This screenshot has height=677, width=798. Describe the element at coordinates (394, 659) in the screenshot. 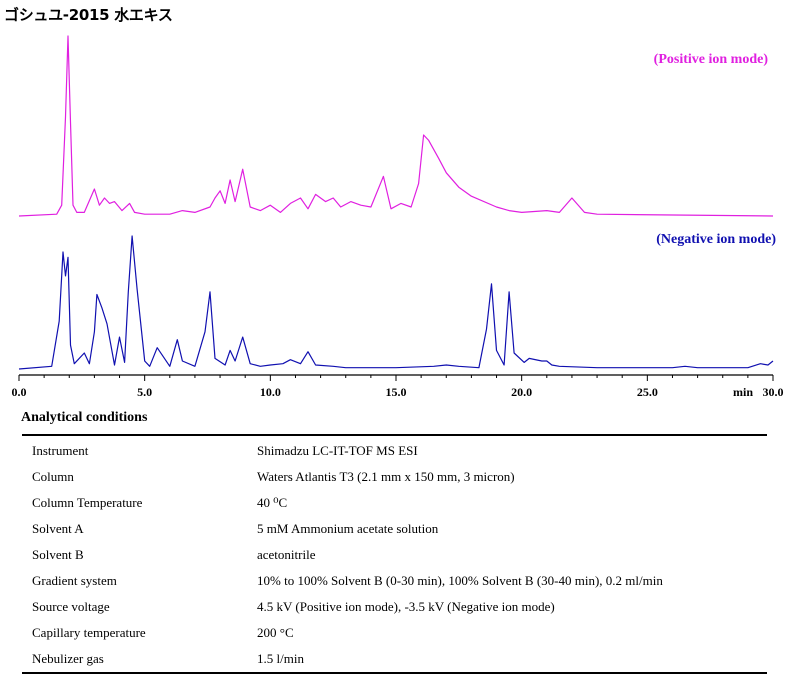

I see `table-row: Nebulizer gas 1.5 l/min` at that location.